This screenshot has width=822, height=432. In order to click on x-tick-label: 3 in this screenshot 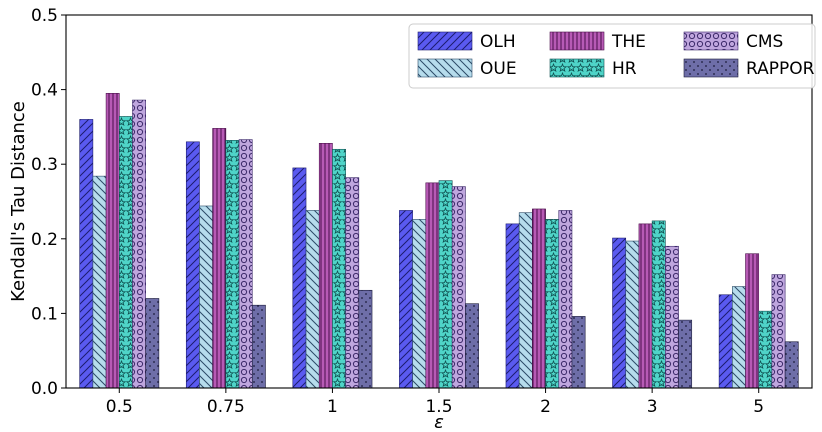, I will do `click(652, 407)`.